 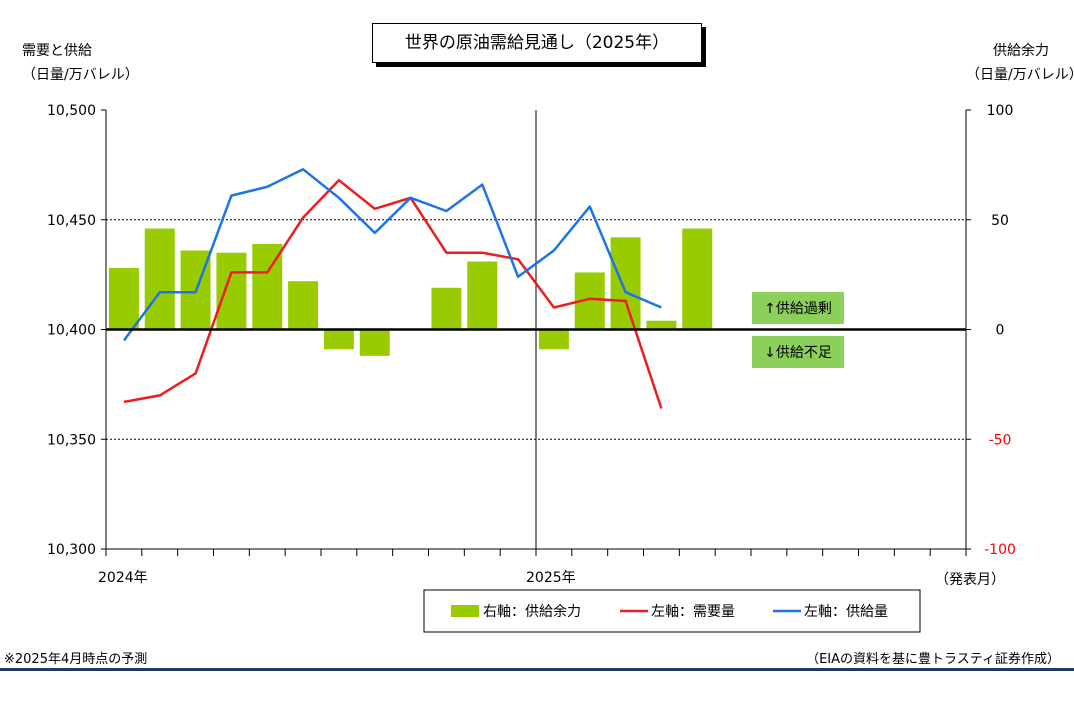 What do you see at coordinates (71, 221) in the screenshot?
I see `left-tick-label-3: 10,450` at bounding box center [71, 221].